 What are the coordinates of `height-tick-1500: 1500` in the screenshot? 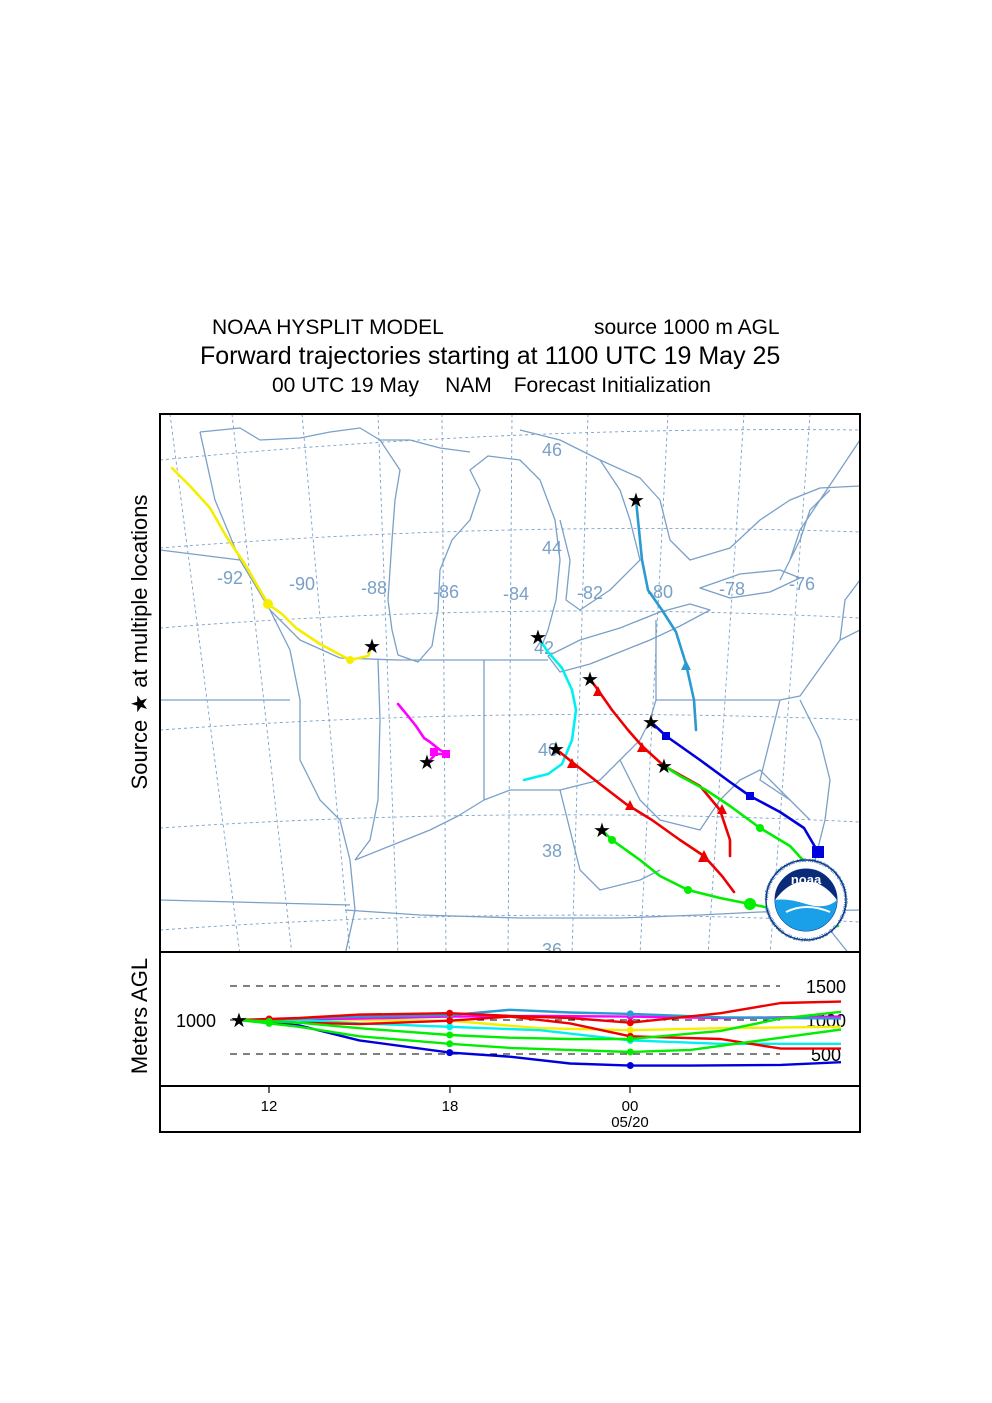 It's located at (826, 987).